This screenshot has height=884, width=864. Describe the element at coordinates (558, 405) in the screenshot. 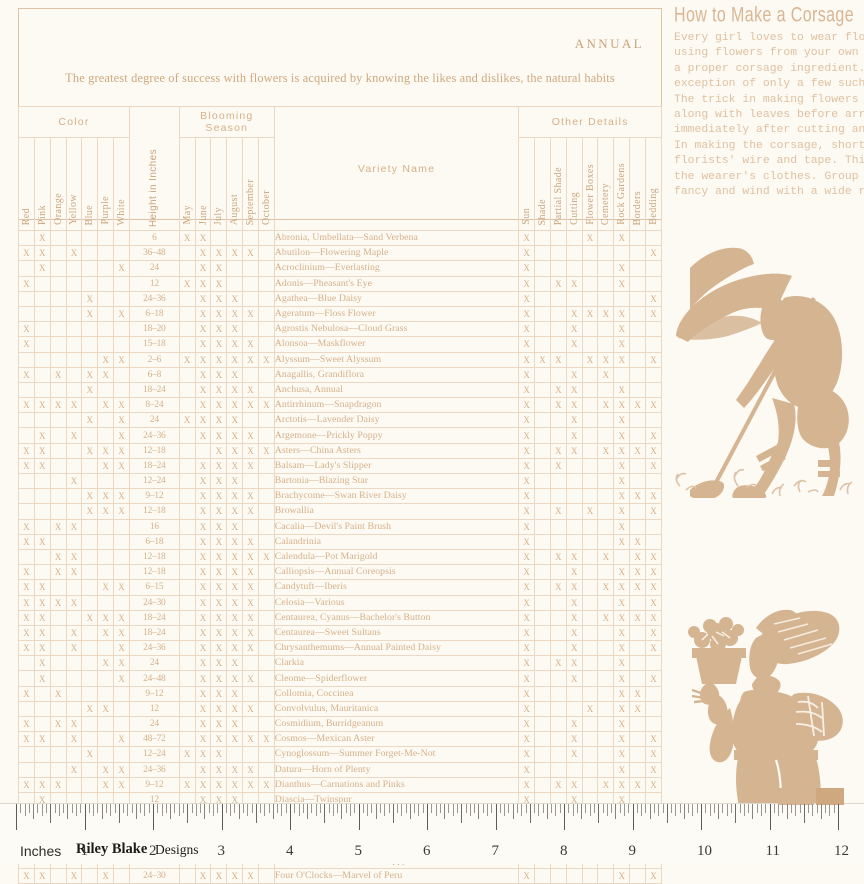

I see `cell-other-partial-shade: X` at that location.